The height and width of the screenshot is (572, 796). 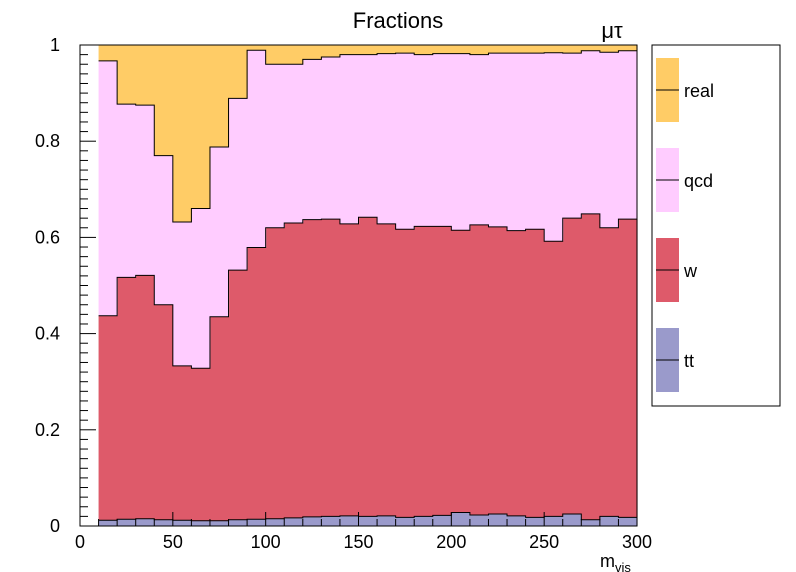 What do you see at coordinates (612, 30) in the screenshot?
I see `channel-label: μτ` at bounding box center [612, 30].